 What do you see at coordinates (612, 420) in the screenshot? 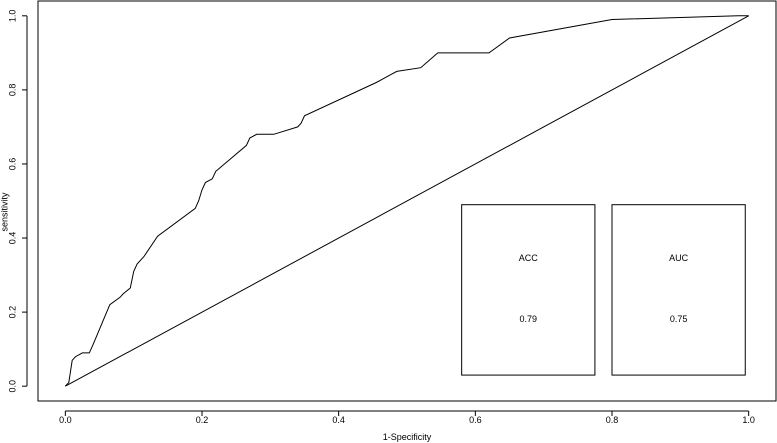
I see `x-tick-label: 0.8` at bounding box center [612, 420].